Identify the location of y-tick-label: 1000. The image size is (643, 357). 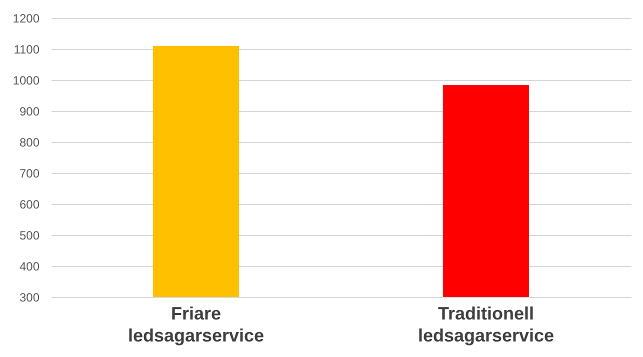
(26, 81).